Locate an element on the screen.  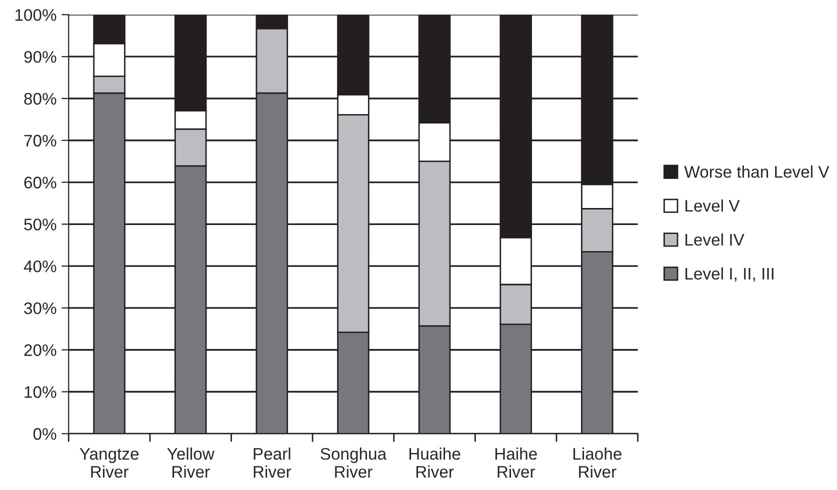
x-tick-label: Huaihe River is located at coordinates (434, 463).